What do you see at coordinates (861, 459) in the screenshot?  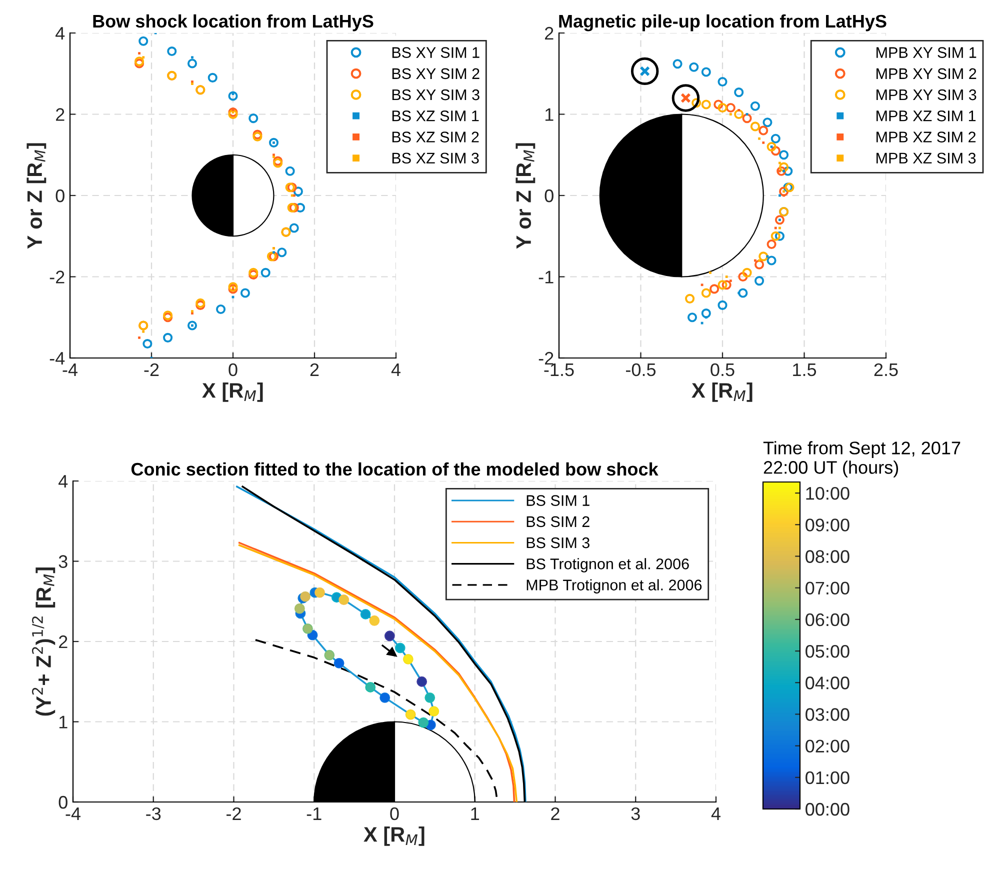 I see `color-bar-title: Time from Sept 12, 2017 22:00 UT (hours)` at bounding box center [861, 459].